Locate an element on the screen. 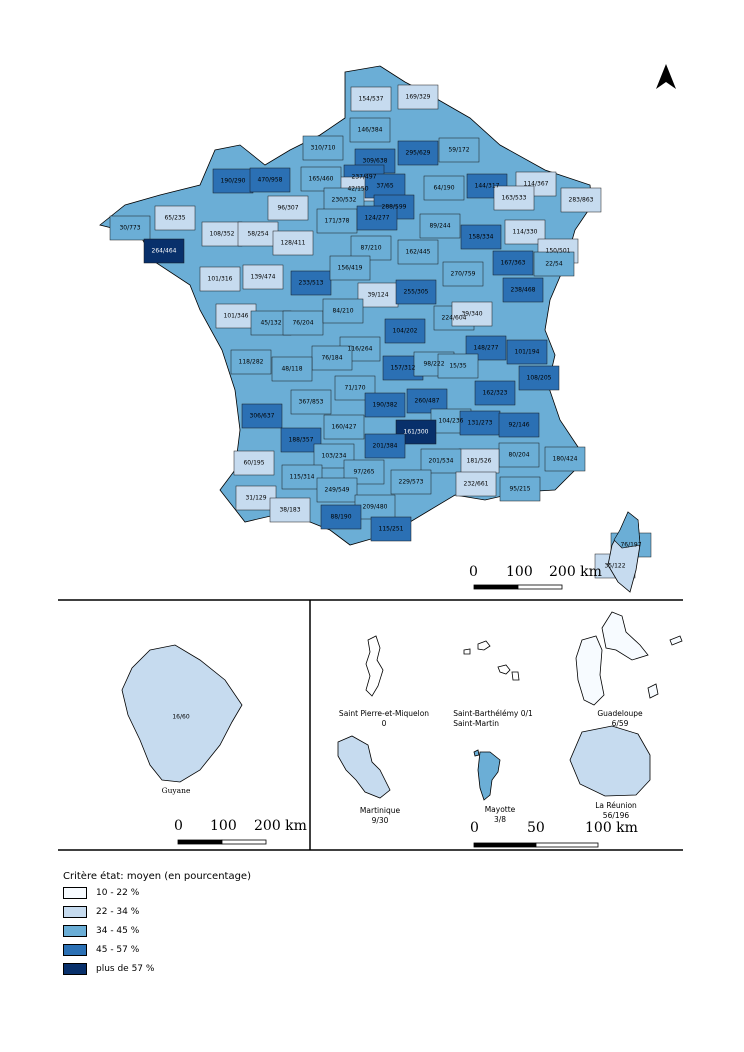 The height and width of the screenshot is (1052, 744). department-label: 470/958 is located at coordinates (270, 180).